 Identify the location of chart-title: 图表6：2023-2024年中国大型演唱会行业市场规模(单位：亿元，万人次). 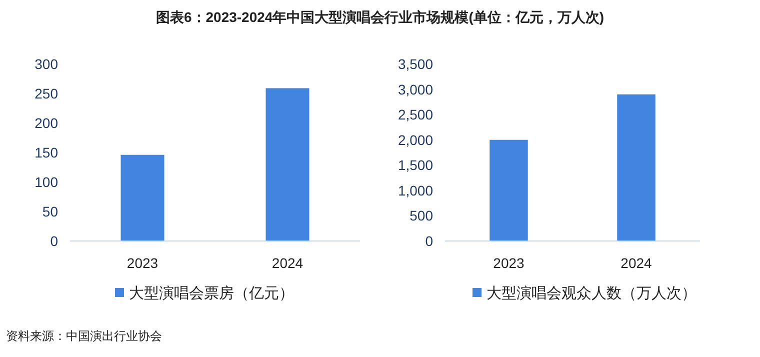
(380, 17).